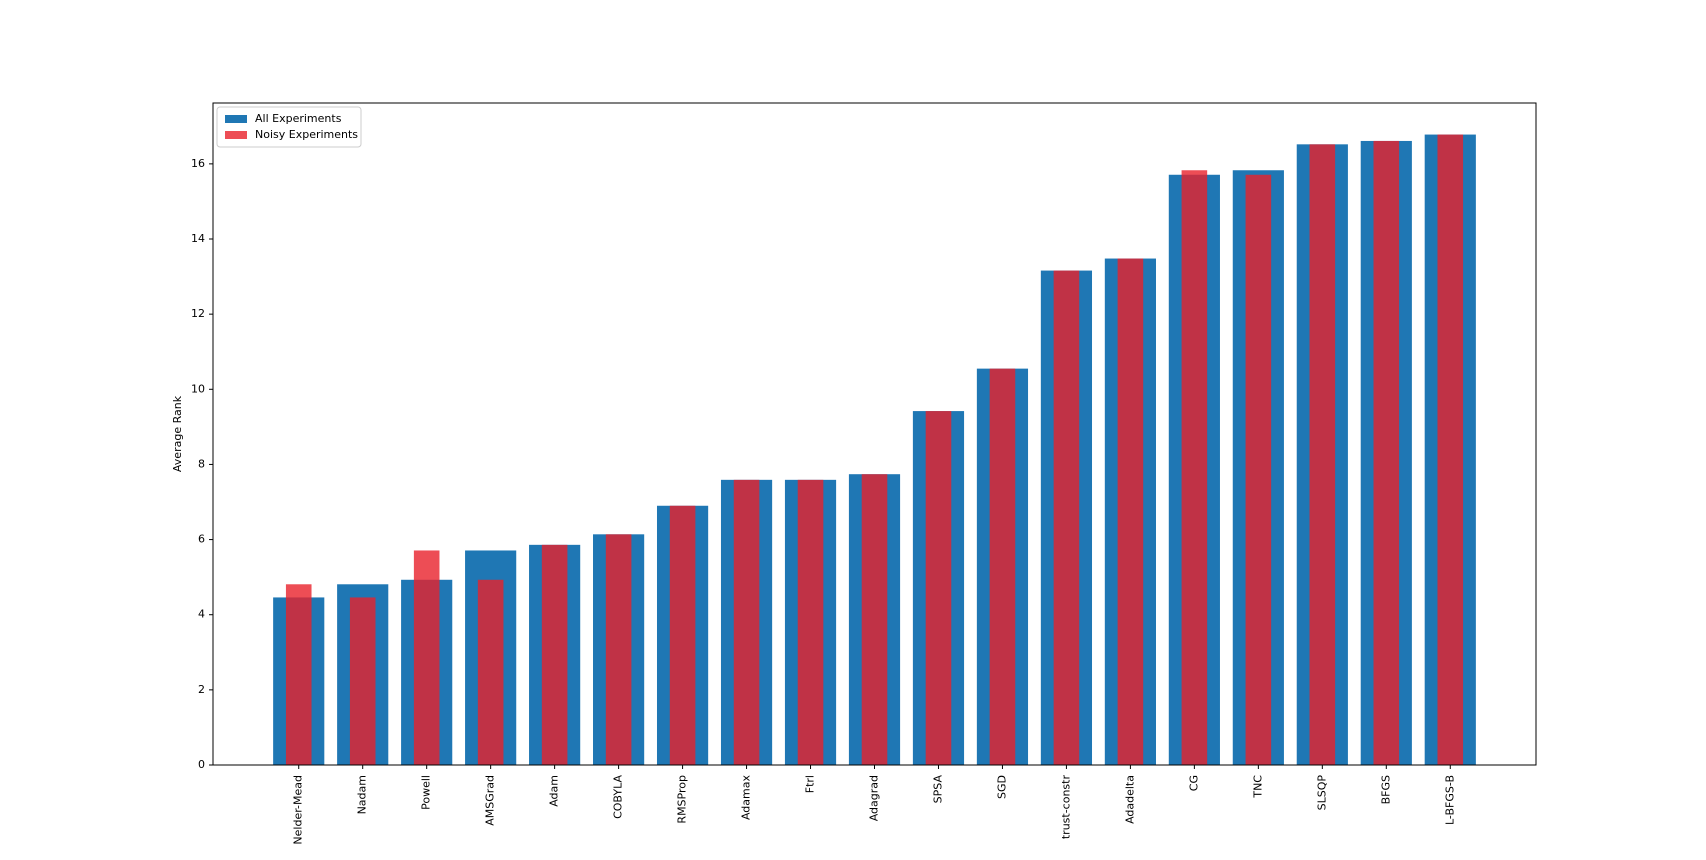 Image resolution: width=1706 pixels, height=860 pixels. Describe the element at coordinates (426, 792) in the screenshot. I see `x-tick-label: Powell` at that location.